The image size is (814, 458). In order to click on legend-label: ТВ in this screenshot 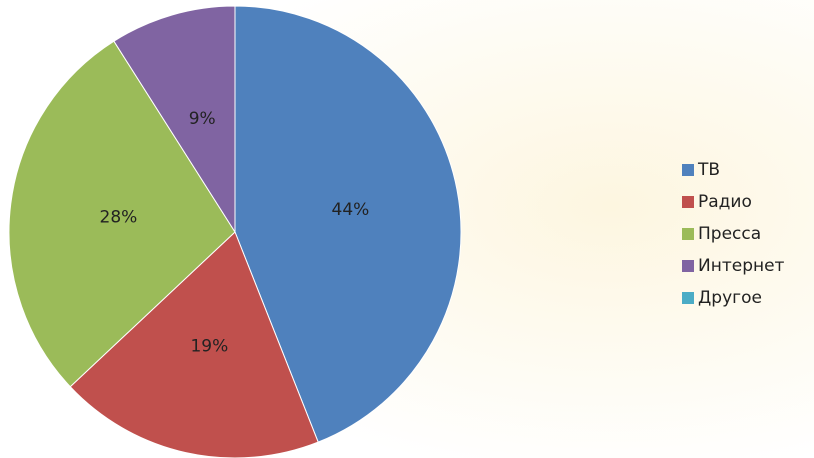, I will do `click(708, 170)`.